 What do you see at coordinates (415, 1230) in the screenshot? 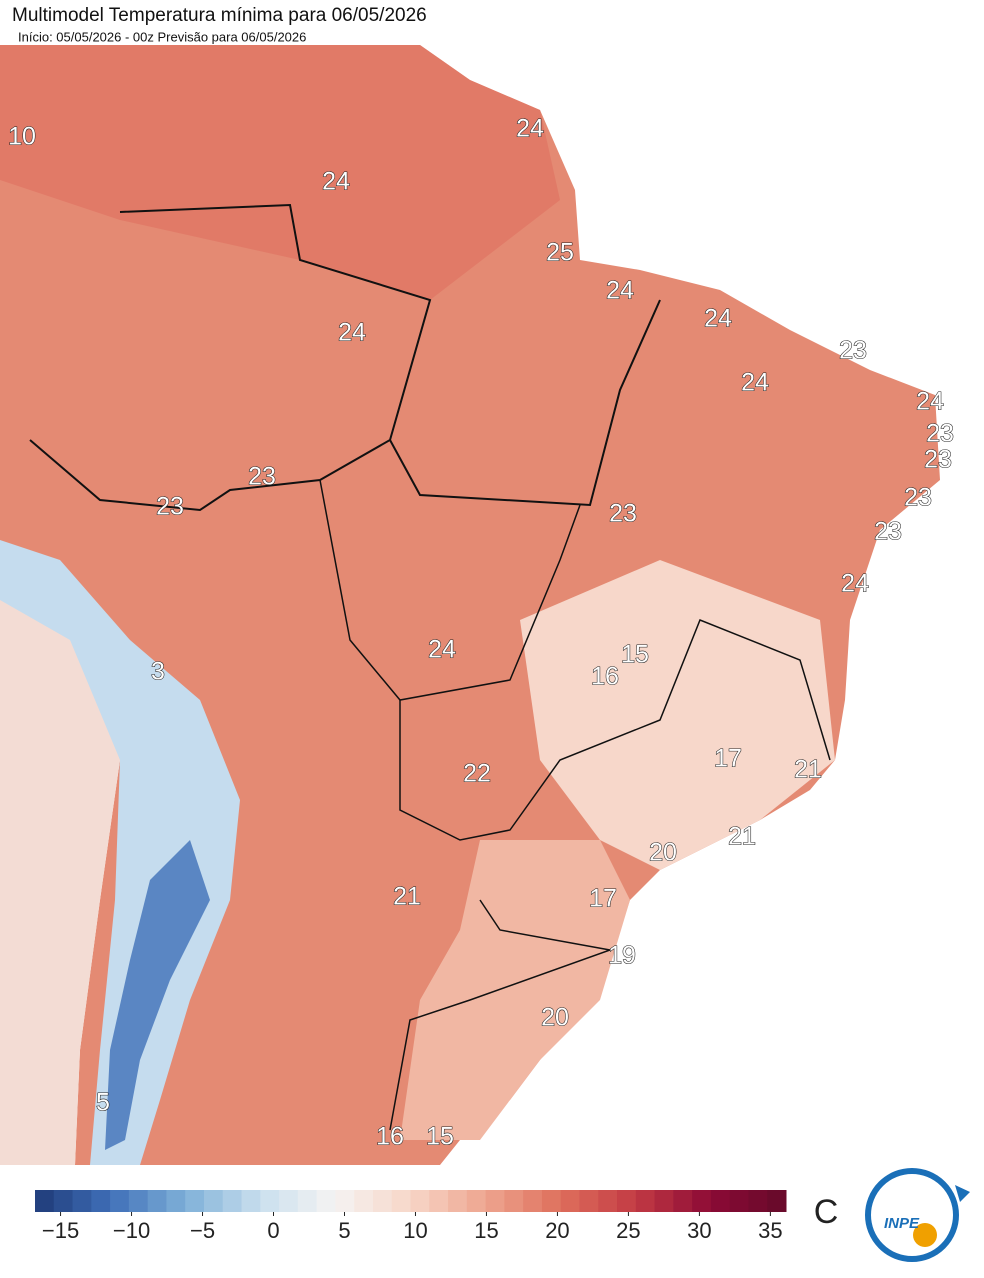
I see `colorbar-tick-label: 10` at bounding box center [415, 1230].